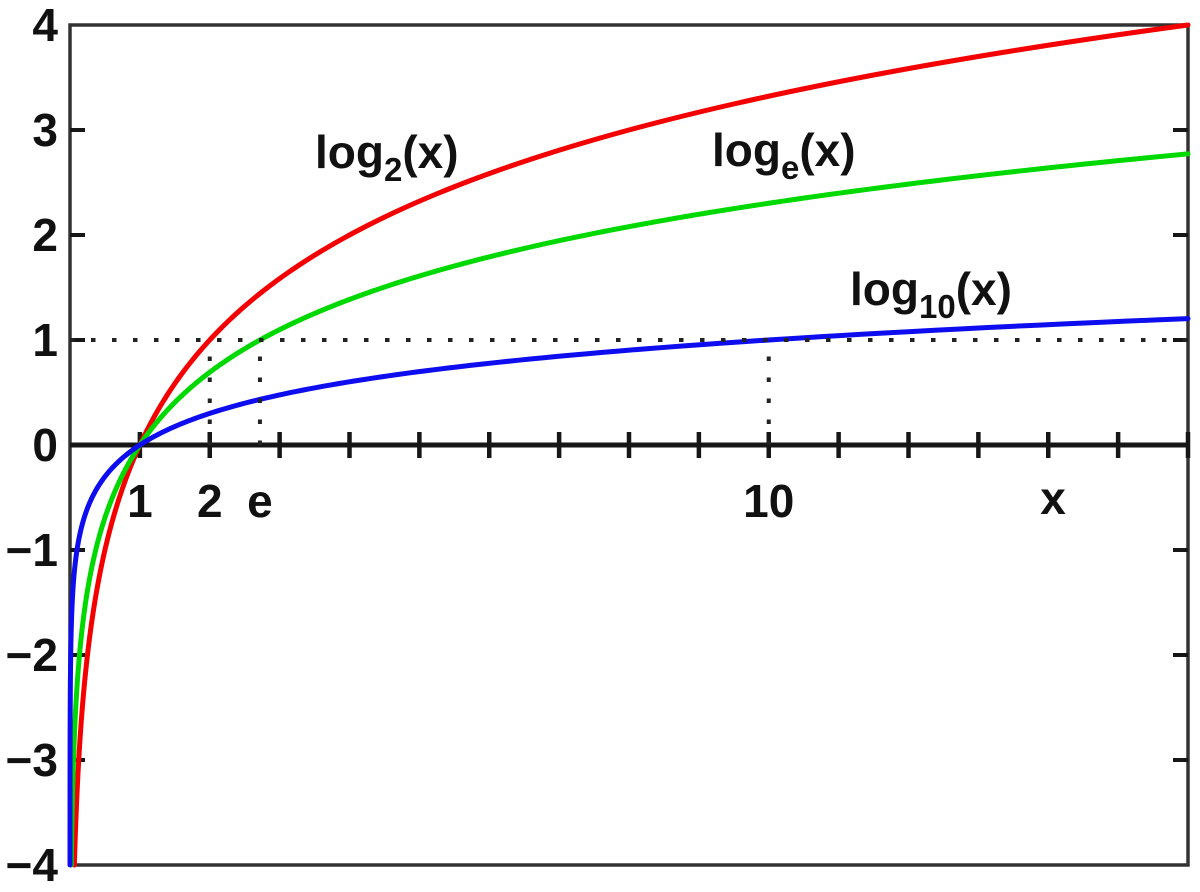 The height and width of the screenshot is (892, 1200). I want to click on x-tick-label-1: 1, so click(140, 501).